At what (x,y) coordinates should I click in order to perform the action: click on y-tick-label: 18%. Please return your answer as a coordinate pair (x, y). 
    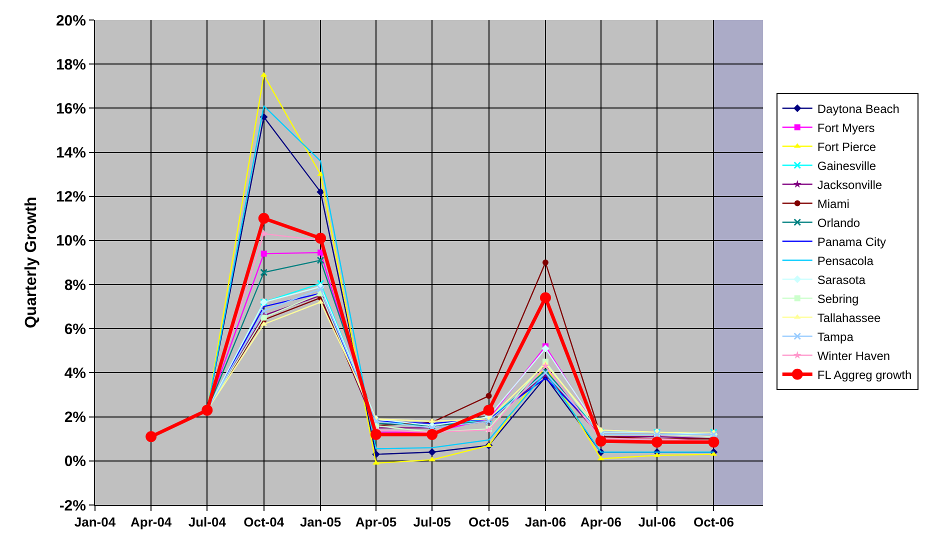
    Looking at the image, I should click on (71, 65).